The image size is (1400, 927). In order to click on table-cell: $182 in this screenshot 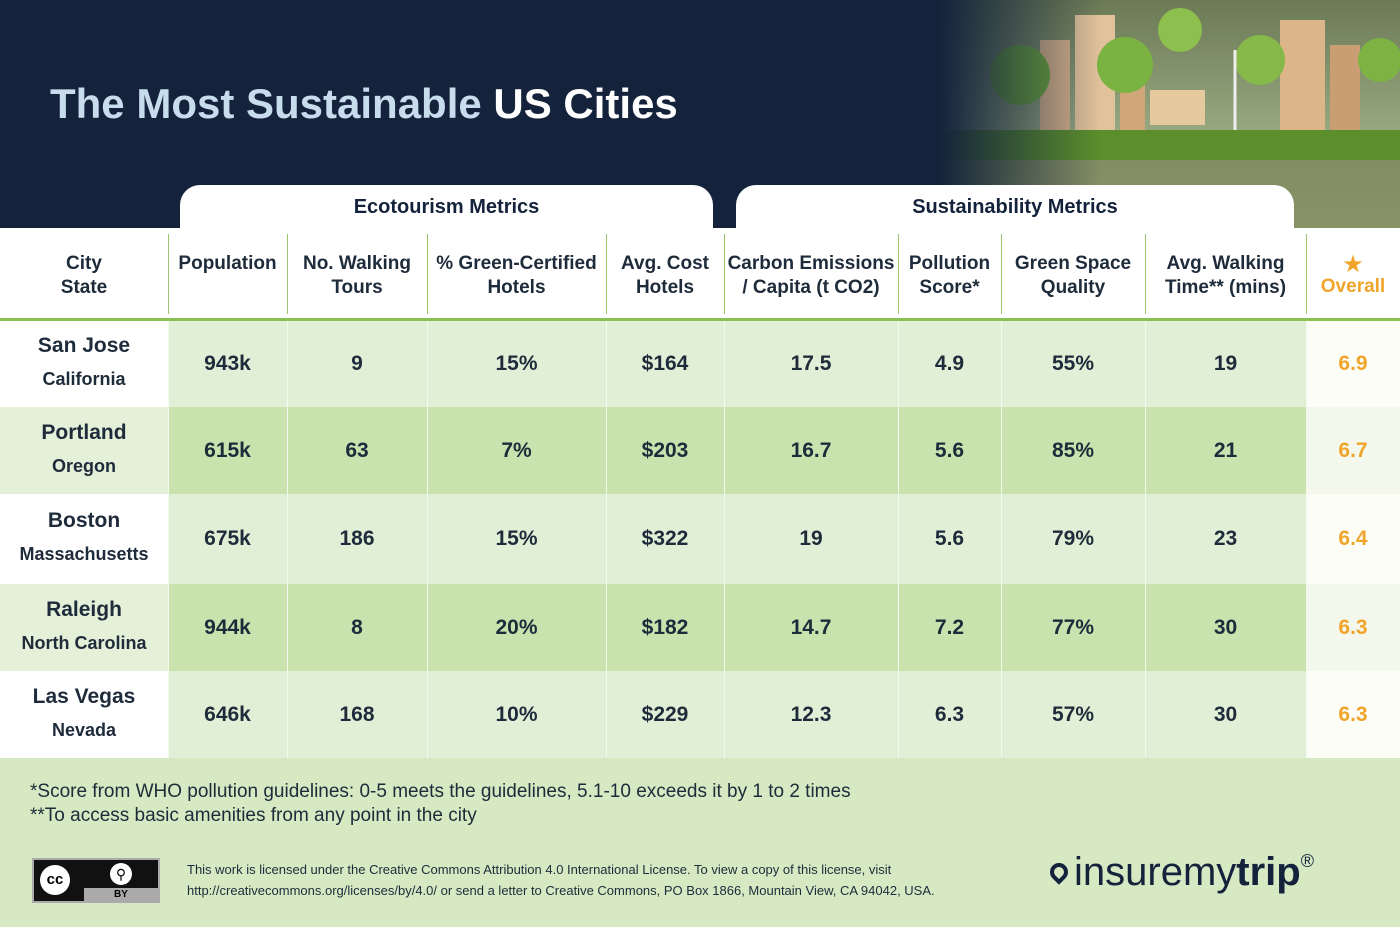, I will do `click(665, 627)`.